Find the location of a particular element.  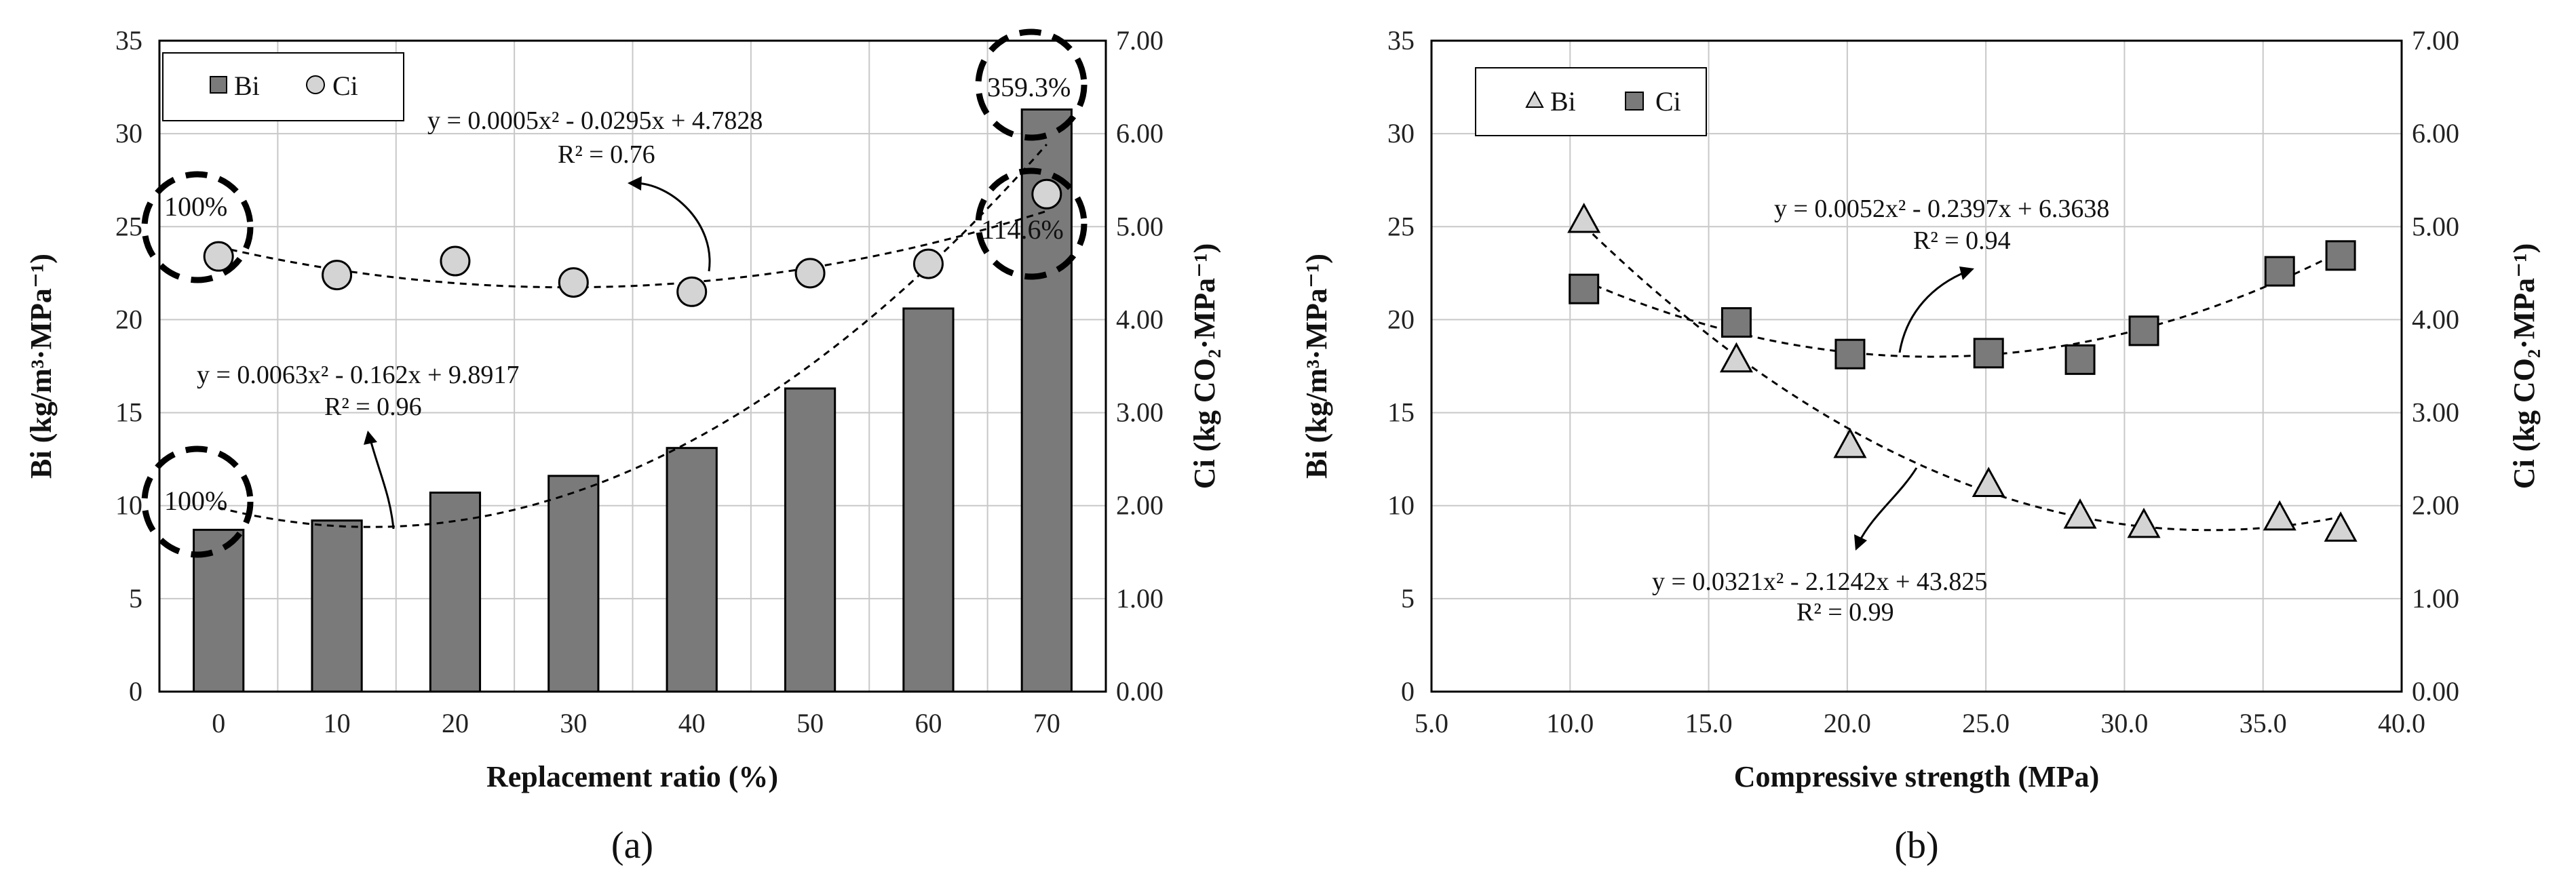

legend-box is located at coordinates (1591, 102).